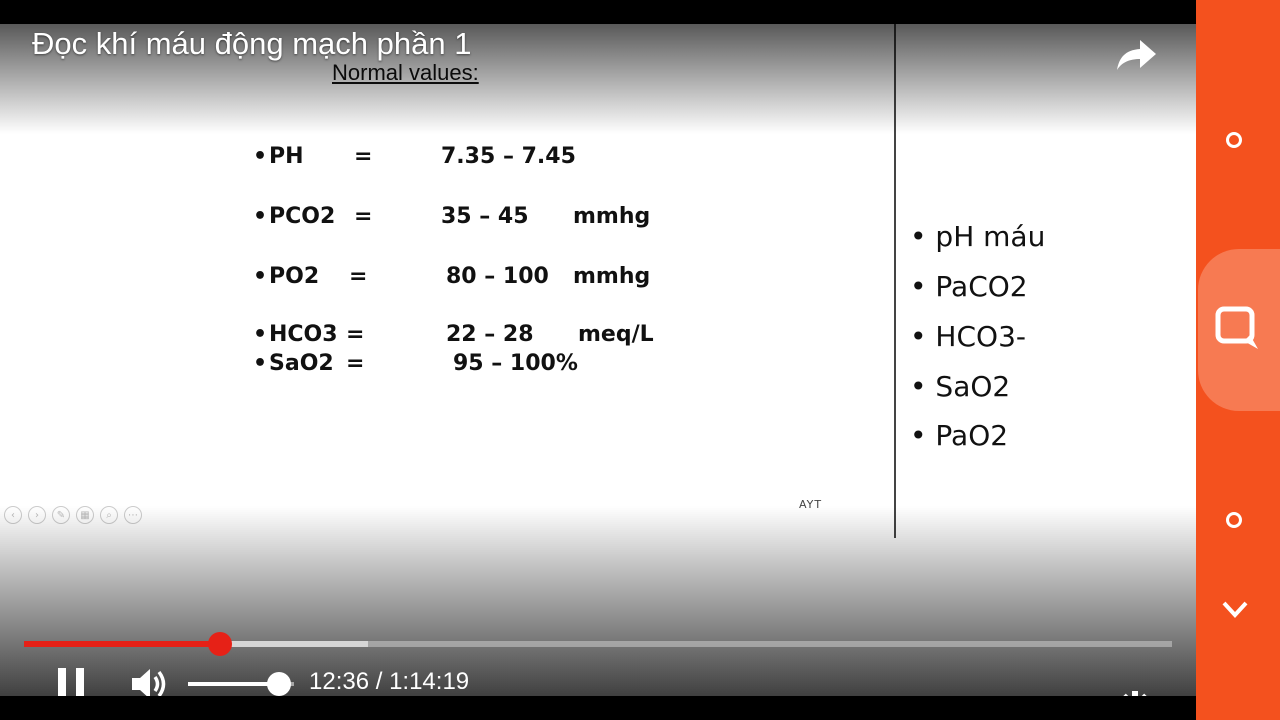 The image size is (1280, 720). What do you see at coordinates (990, 236) in the screenshot?
I see `right-list-label: pH máu` at bounding box center [990, 236].